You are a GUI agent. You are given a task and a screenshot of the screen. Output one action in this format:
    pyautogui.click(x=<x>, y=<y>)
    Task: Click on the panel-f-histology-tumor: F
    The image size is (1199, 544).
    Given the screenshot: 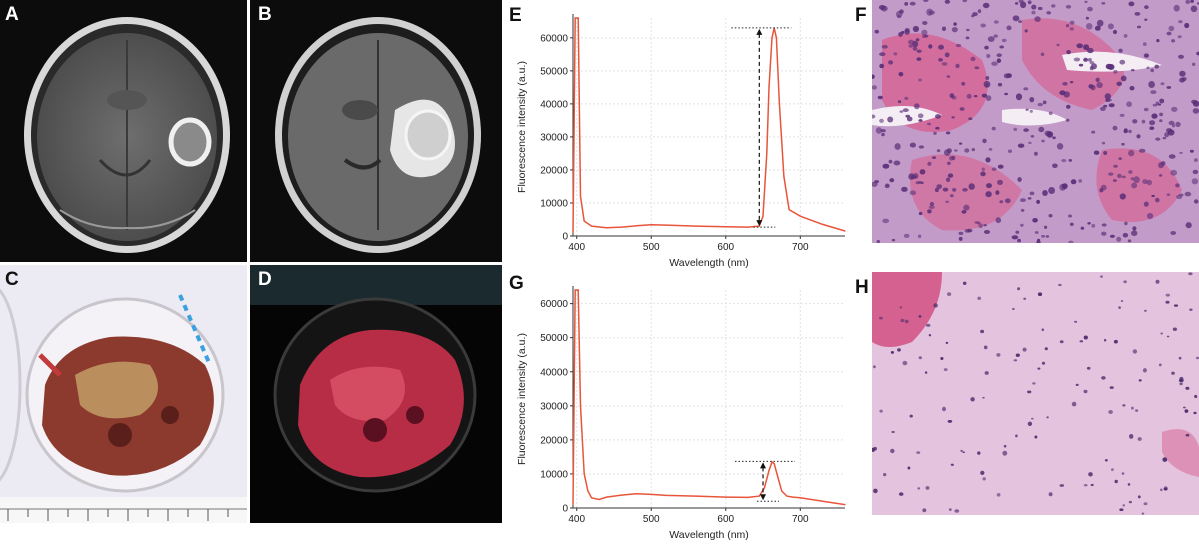 What is the action you would take?
    pyautogui.click(x=1035, y=121)
    